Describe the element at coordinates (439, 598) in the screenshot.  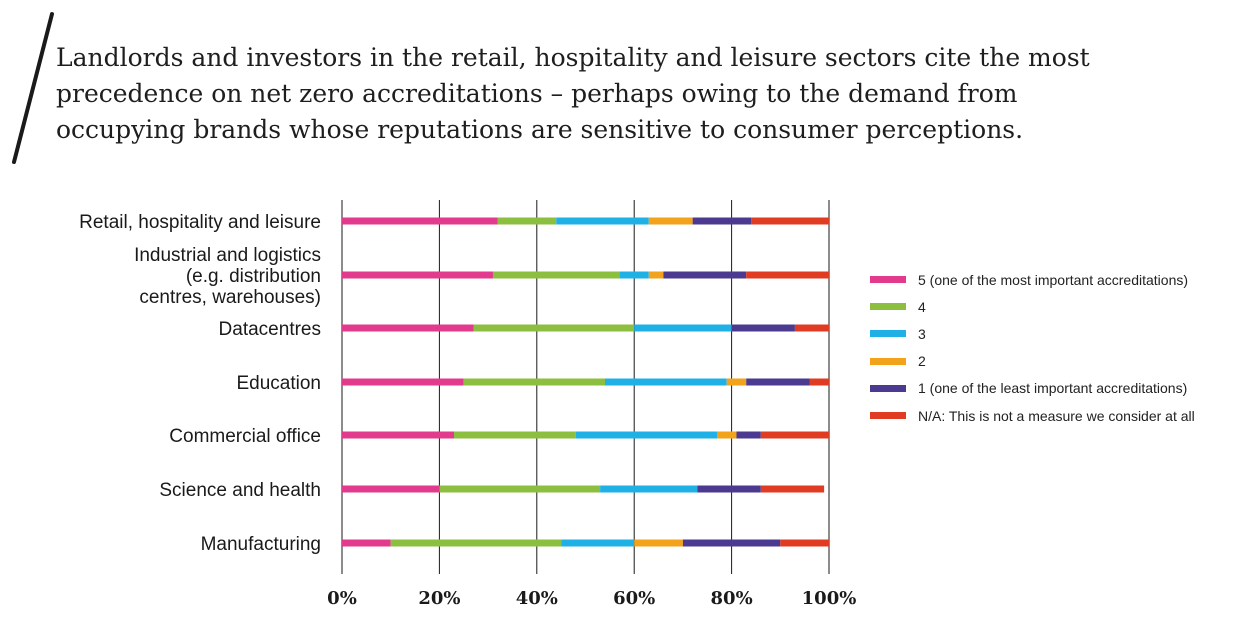
I see `x-tick-label: 20%` at that location.